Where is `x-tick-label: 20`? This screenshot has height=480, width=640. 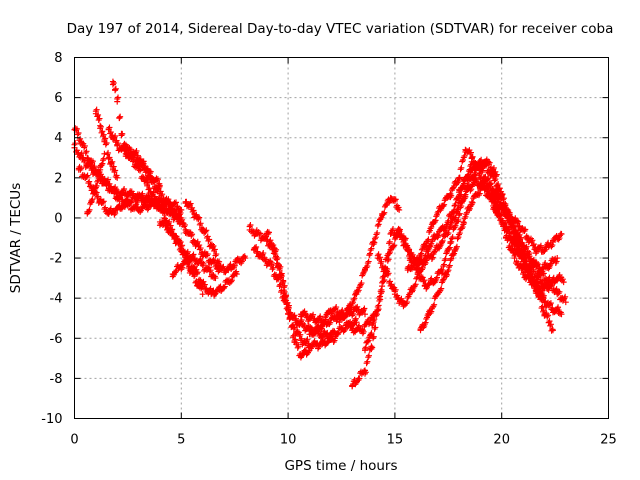 x-tick-label: 20 is located at coordinates (501, 440).